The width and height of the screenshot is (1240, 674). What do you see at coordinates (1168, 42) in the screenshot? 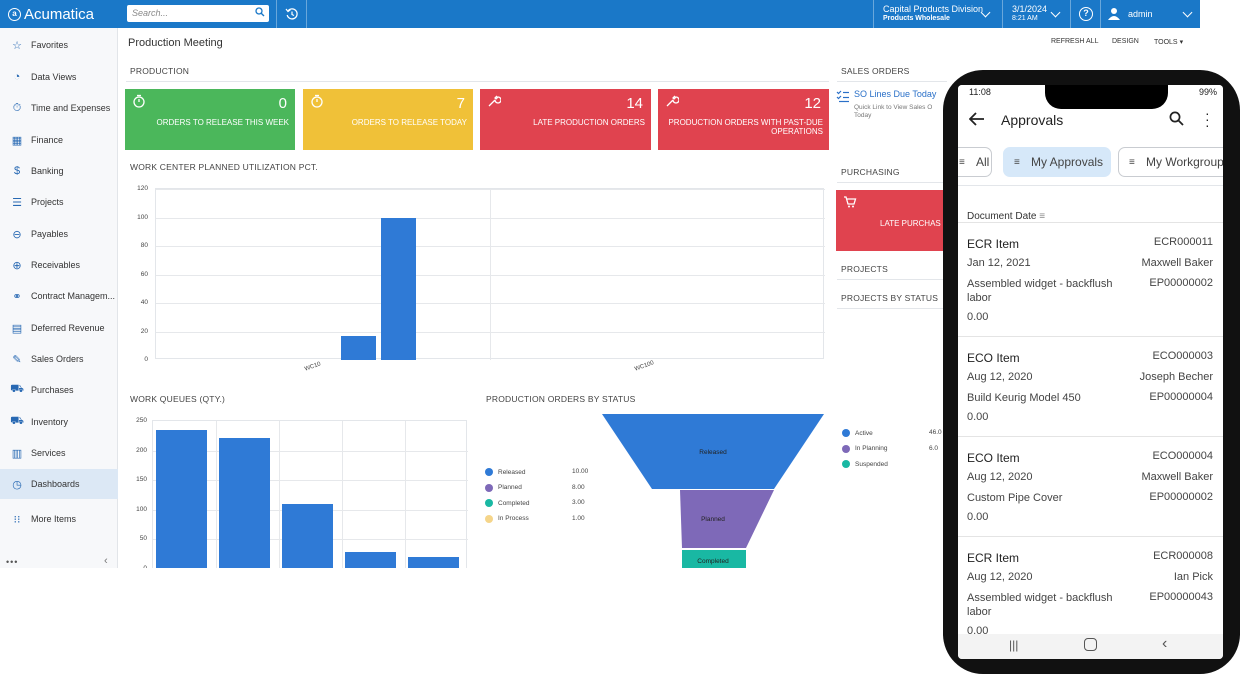
I see `tools-button: TOOLS ▾` at bounding box center [1168, 42].